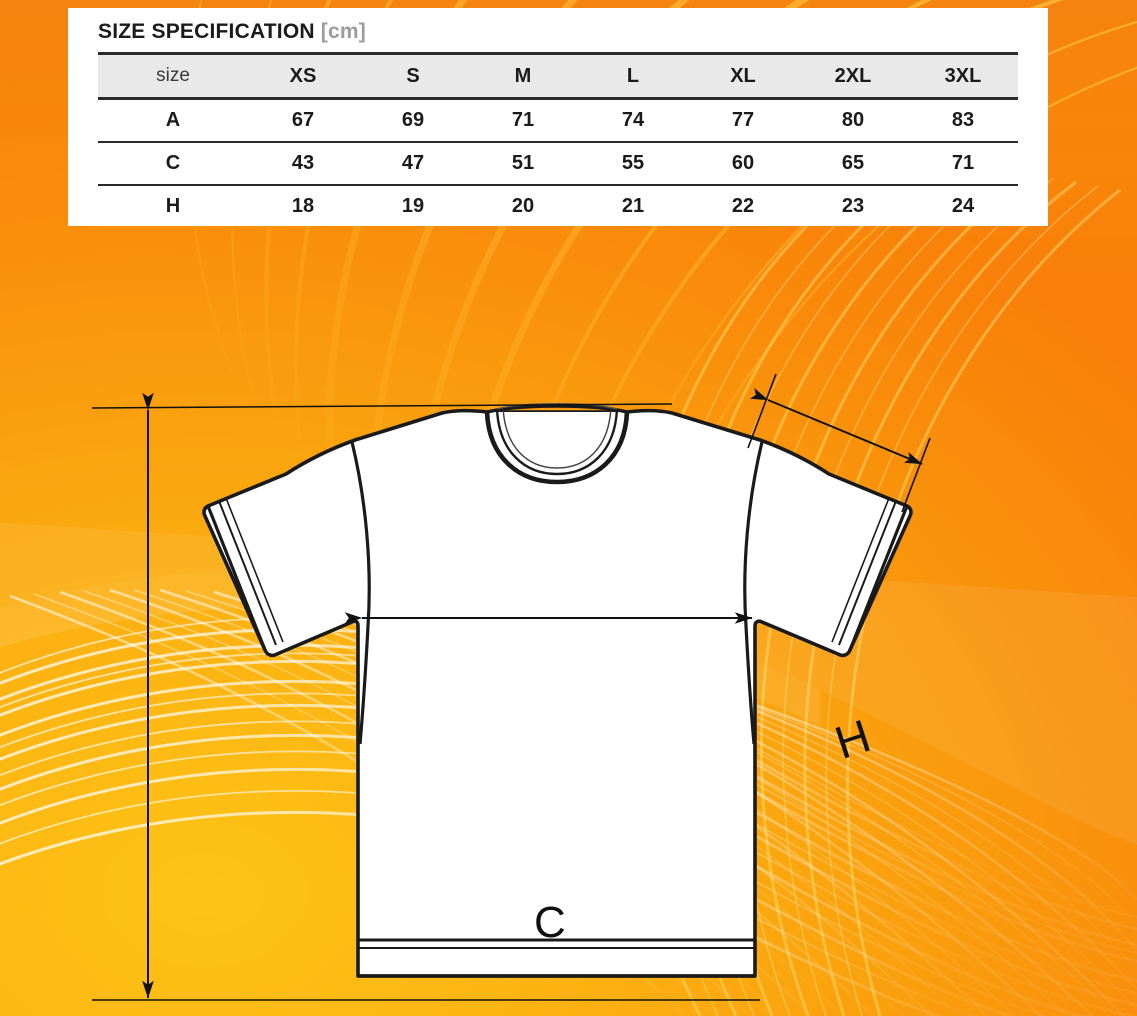  What do you see at coordinates (853, 206) in the screenshot?
I see `cell-h-2xl: 23` at bounding box center [853, 206].